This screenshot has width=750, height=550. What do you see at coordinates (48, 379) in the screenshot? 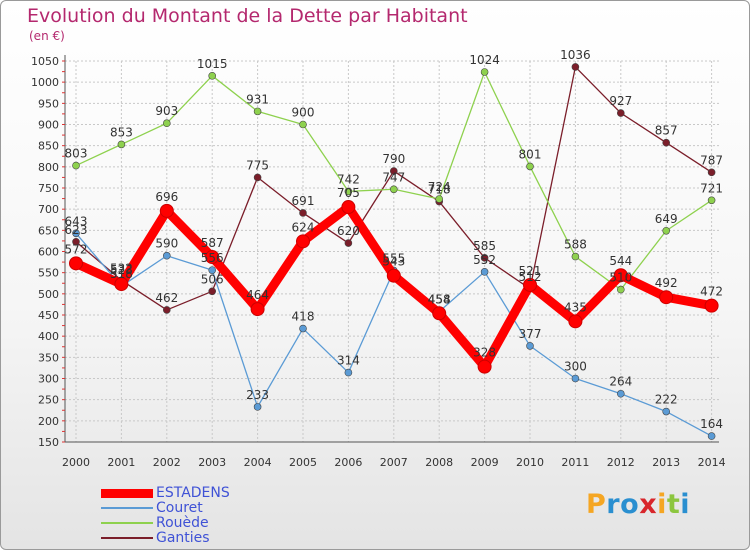
I see `y-tick-label: 300` at bounding box center [48, 379].